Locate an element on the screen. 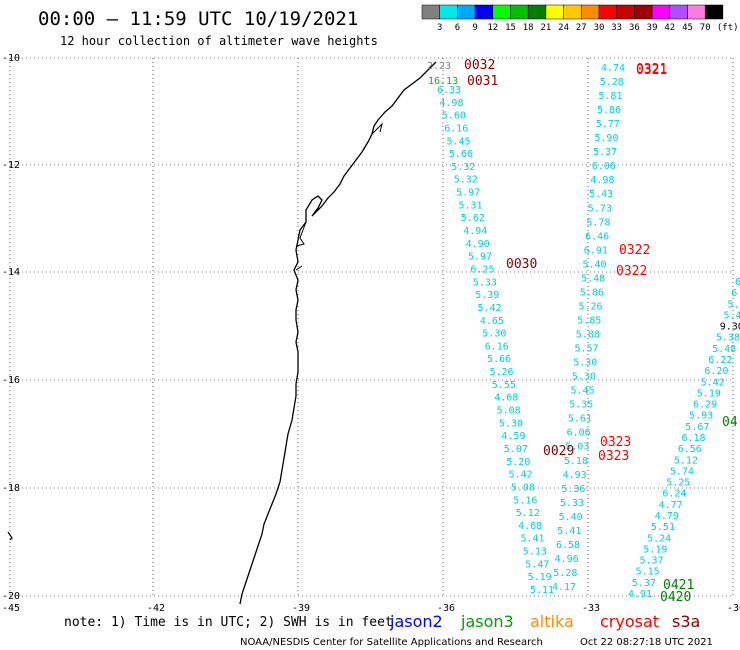 The width and height of the screenshot is (740, 650). wave-height-value: 5.15 is located at coordinates (648, 572).